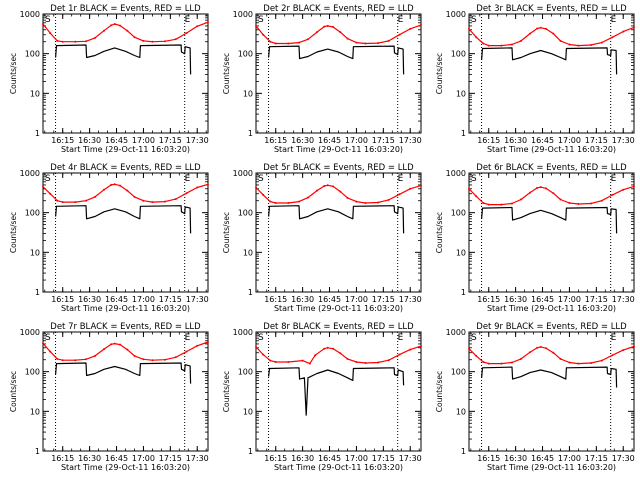 Image resolution: width=640 pixels, height=480 pixels. What do you see at coordinates (275, 140) in the screenshot?
I see `x-tick-label: 16:15` at bounding box center [275, 140].